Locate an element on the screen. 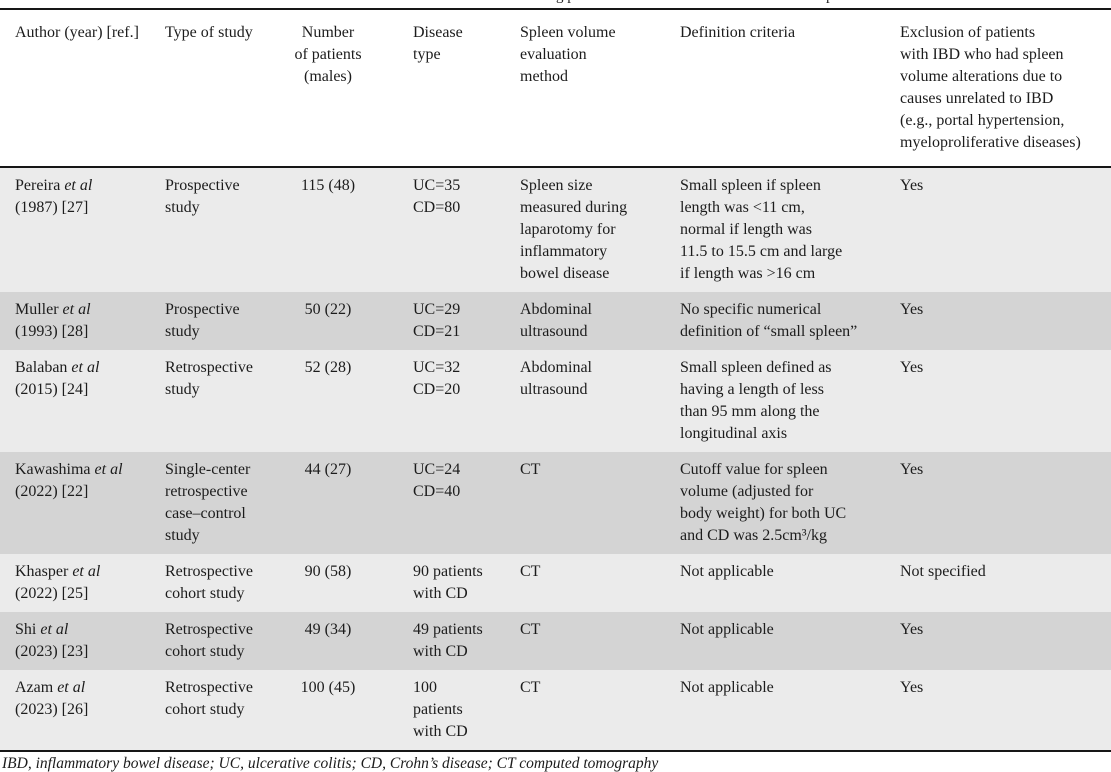 This screenshot has width=1111, height=772. cell-patients: 44 (27) is located at coordinates (328, 503).